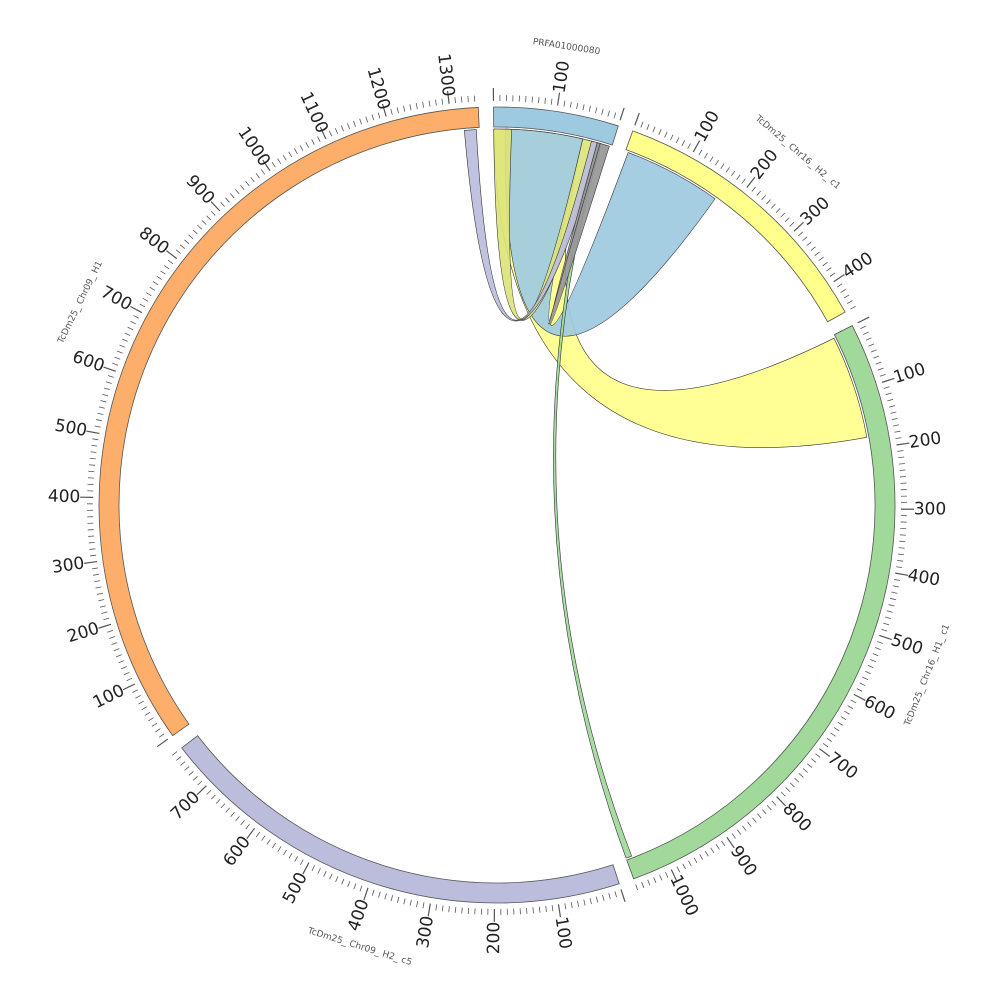  Describe the element at coordinates (556, 126) in the screenshot. I see `segment-band-prfa` at that location.